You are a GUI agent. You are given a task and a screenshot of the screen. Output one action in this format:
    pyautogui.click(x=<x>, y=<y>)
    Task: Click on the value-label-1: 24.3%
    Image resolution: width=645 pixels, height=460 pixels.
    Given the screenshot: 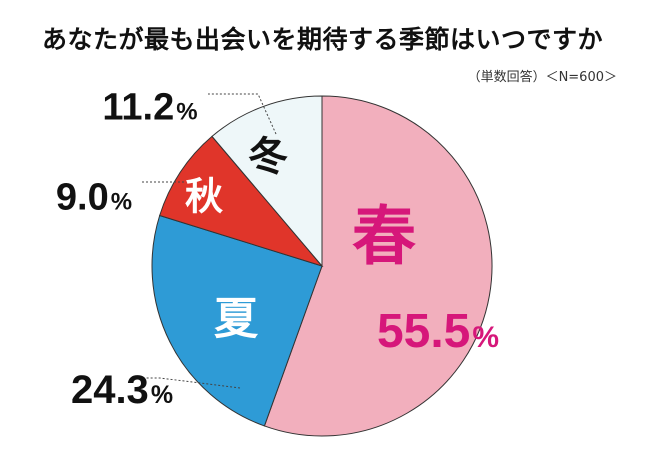 What is the action you would take?
    pyautogui.click(x=122, y=390)
    